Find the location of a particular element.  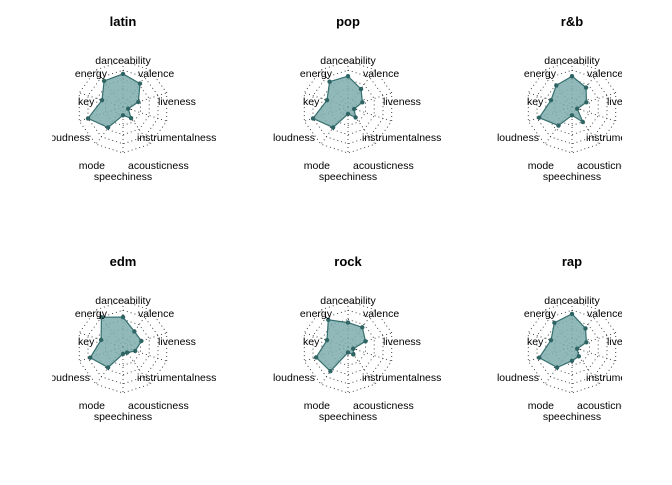

data-point-energy is located at coordinates (104, 81).